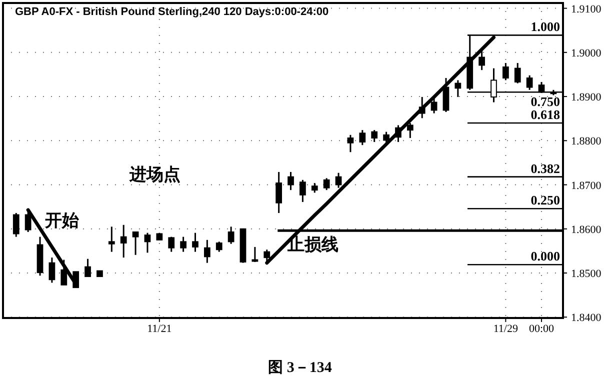  I want to click on annotation: 0.750, so click(545, 102).